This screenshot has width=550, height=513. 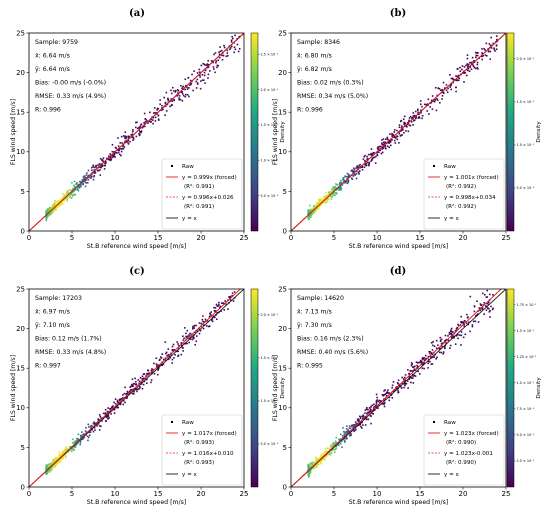 I want to click on colorbar-tick-label: 5.0 × 10⁻², so click(x=526, y=188).